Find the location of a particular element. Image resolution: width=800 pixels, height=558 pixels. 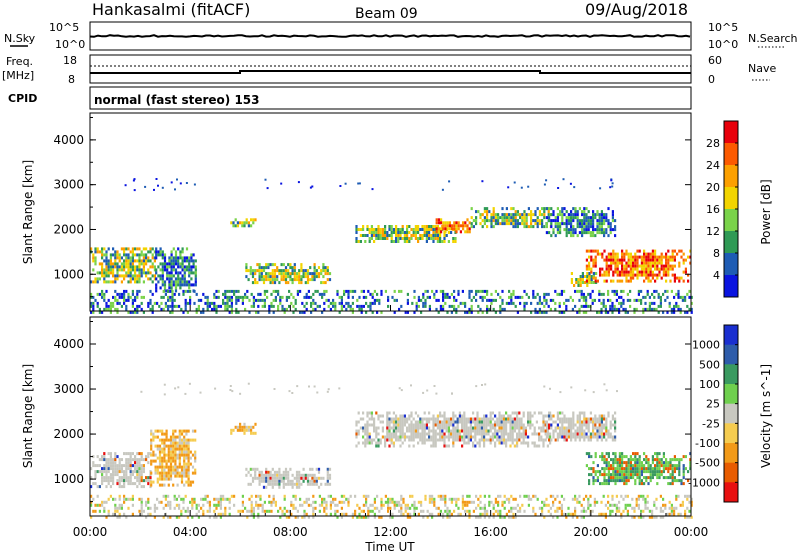

nave-label: Nave is located at coordinates (762, 68).